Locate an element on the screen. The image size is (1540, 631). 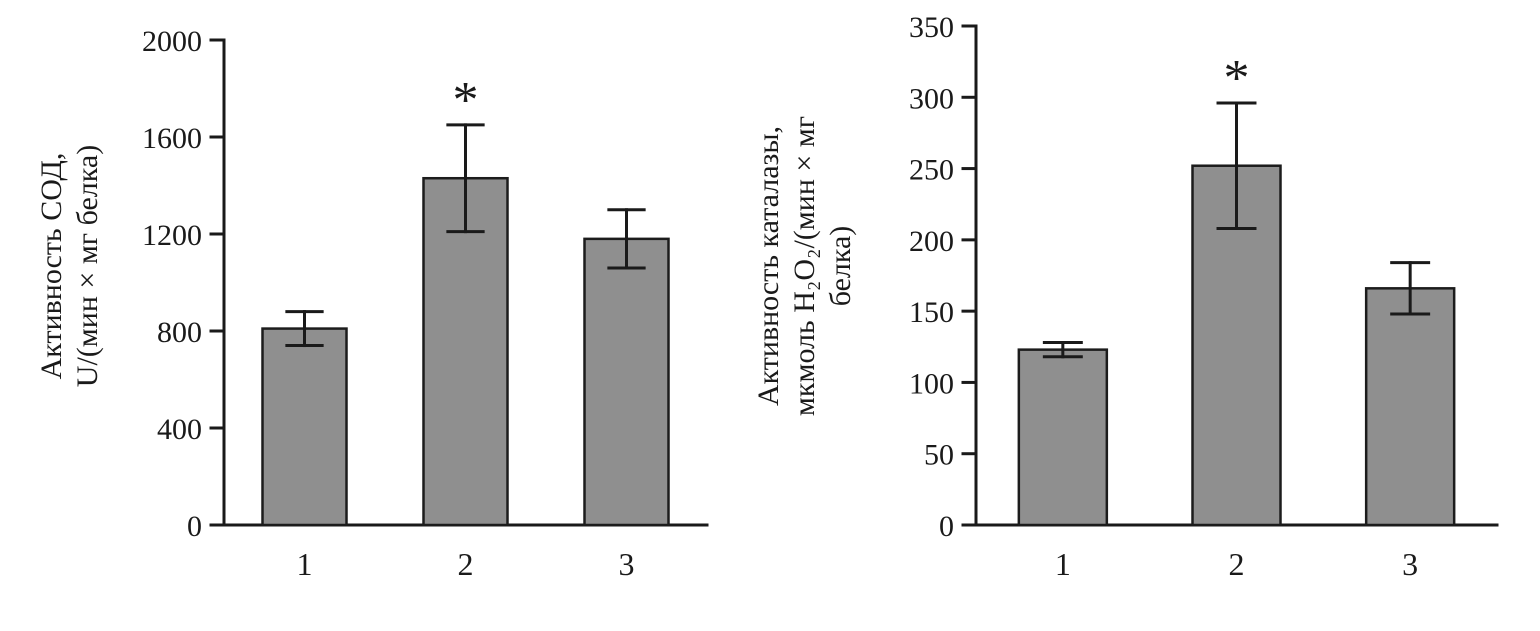
y-tick-label: 300 is located at coordinates (931, 98).